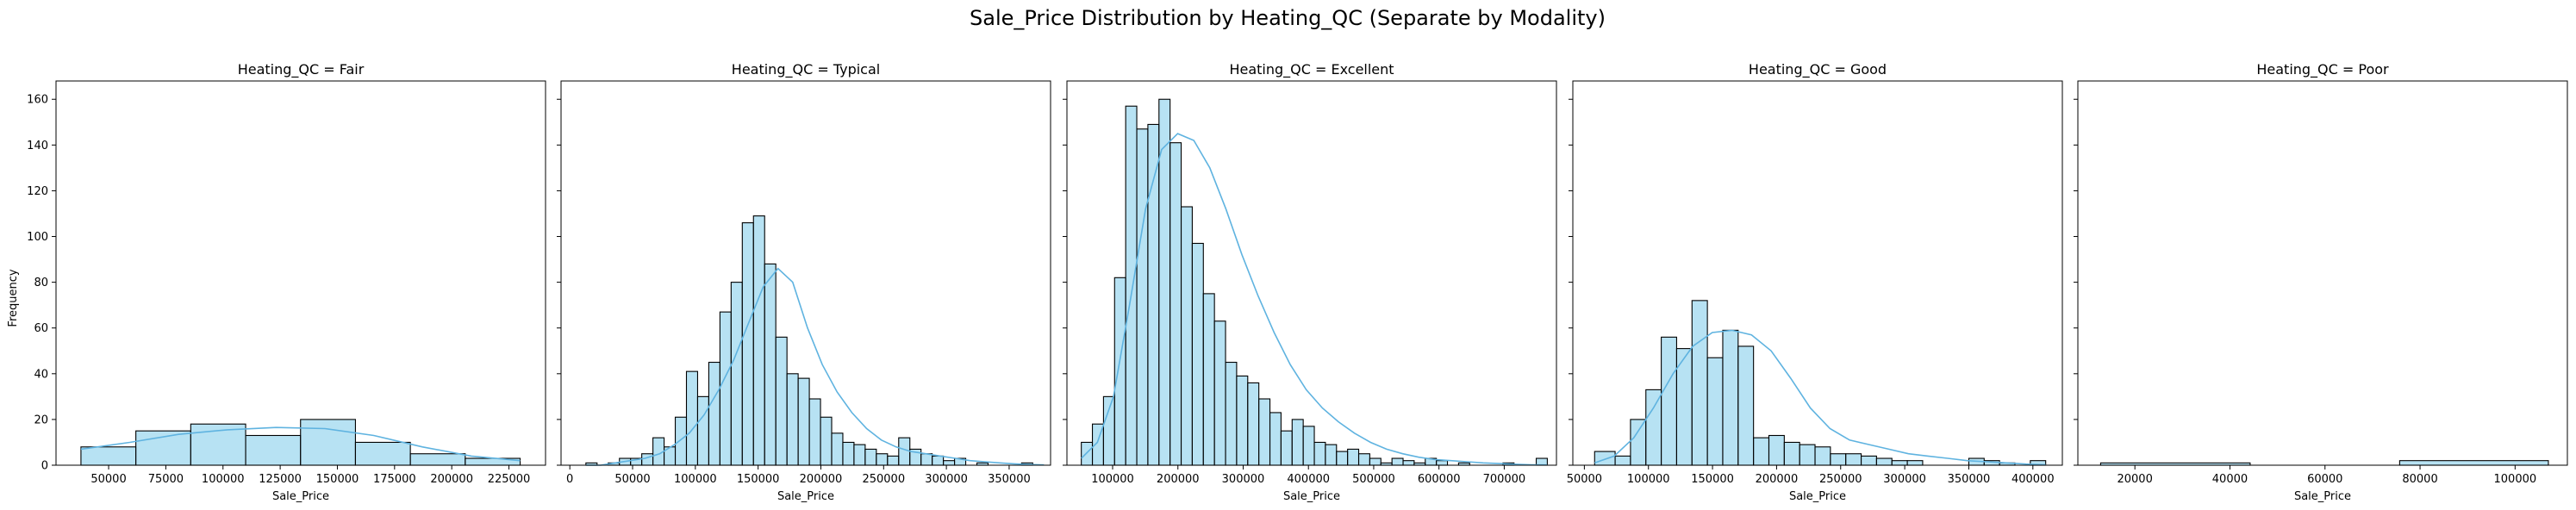  What do you see at coordinates (2324, 480) in the screenshot?
I see `x-tick-label: 60000` at bounding box center [2324, 480].